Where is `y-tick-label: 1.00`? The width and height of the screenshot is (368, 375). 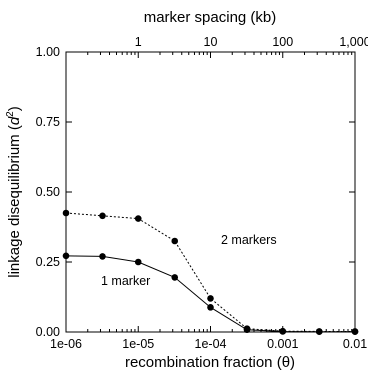
y-tick-label: 1.00 is located at coordinates (48, 52).